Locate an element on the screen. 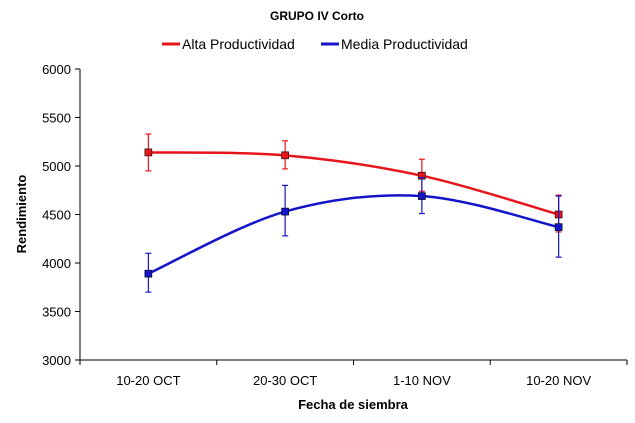  y-tick-label: 3000 is located at coordinates (56, 360).